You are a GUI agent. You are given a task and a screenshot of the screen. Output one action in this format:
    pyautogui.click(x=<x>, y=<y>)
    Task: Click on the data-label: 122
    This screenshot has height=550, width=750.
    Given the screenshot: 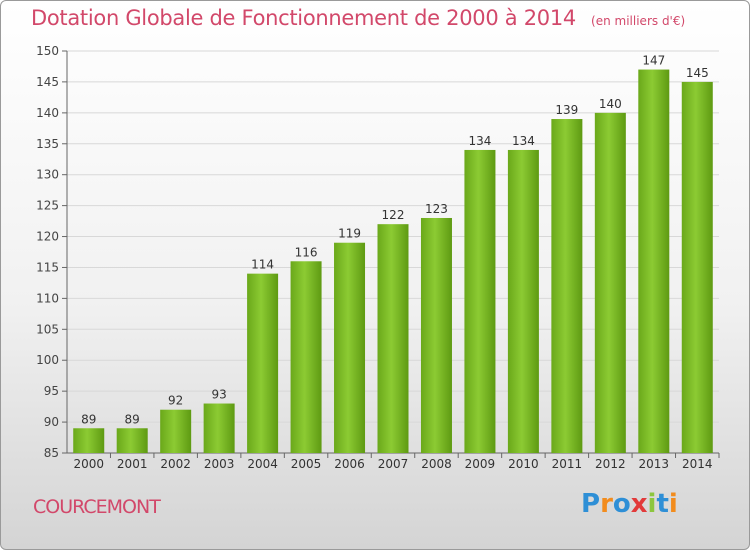 What is the action you would take?
    pyautogui.click(x=393, y=215)
    